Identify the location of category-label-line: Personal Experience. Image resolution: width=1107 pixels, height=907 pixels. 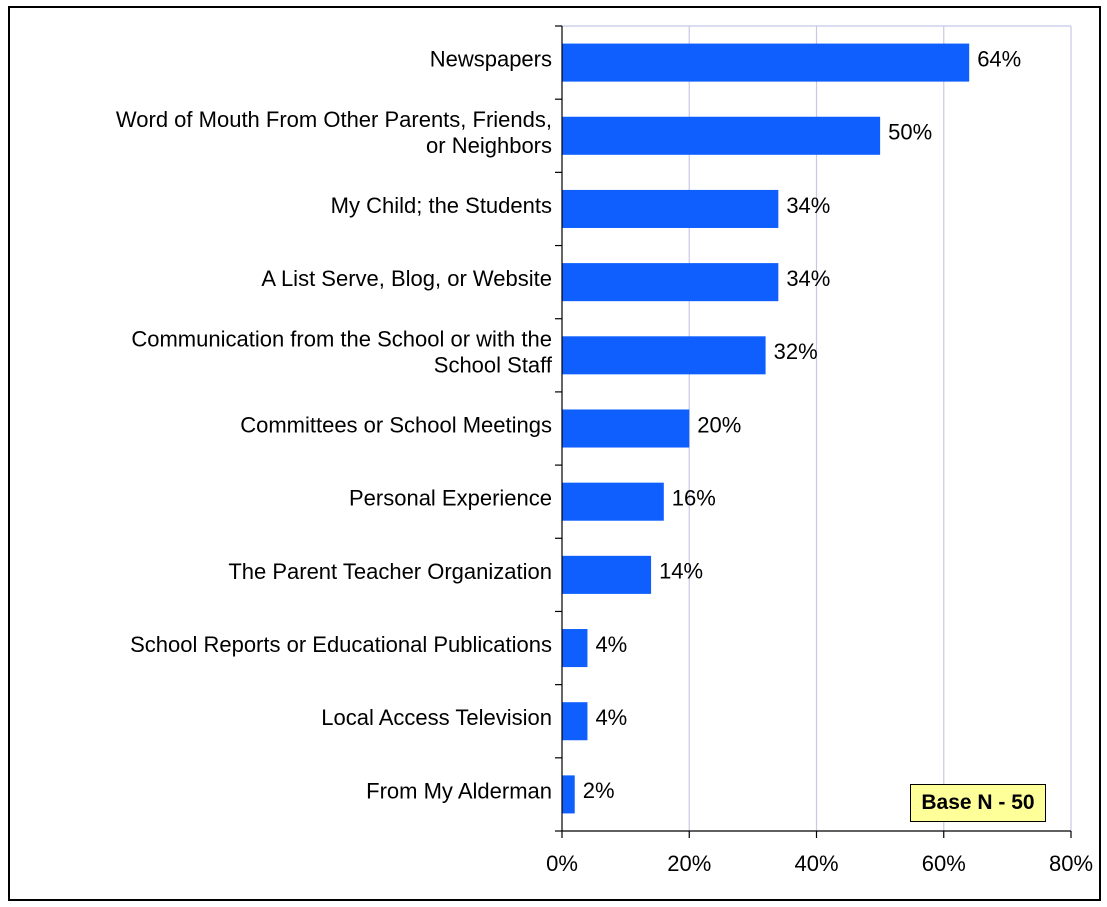
(450, 497).